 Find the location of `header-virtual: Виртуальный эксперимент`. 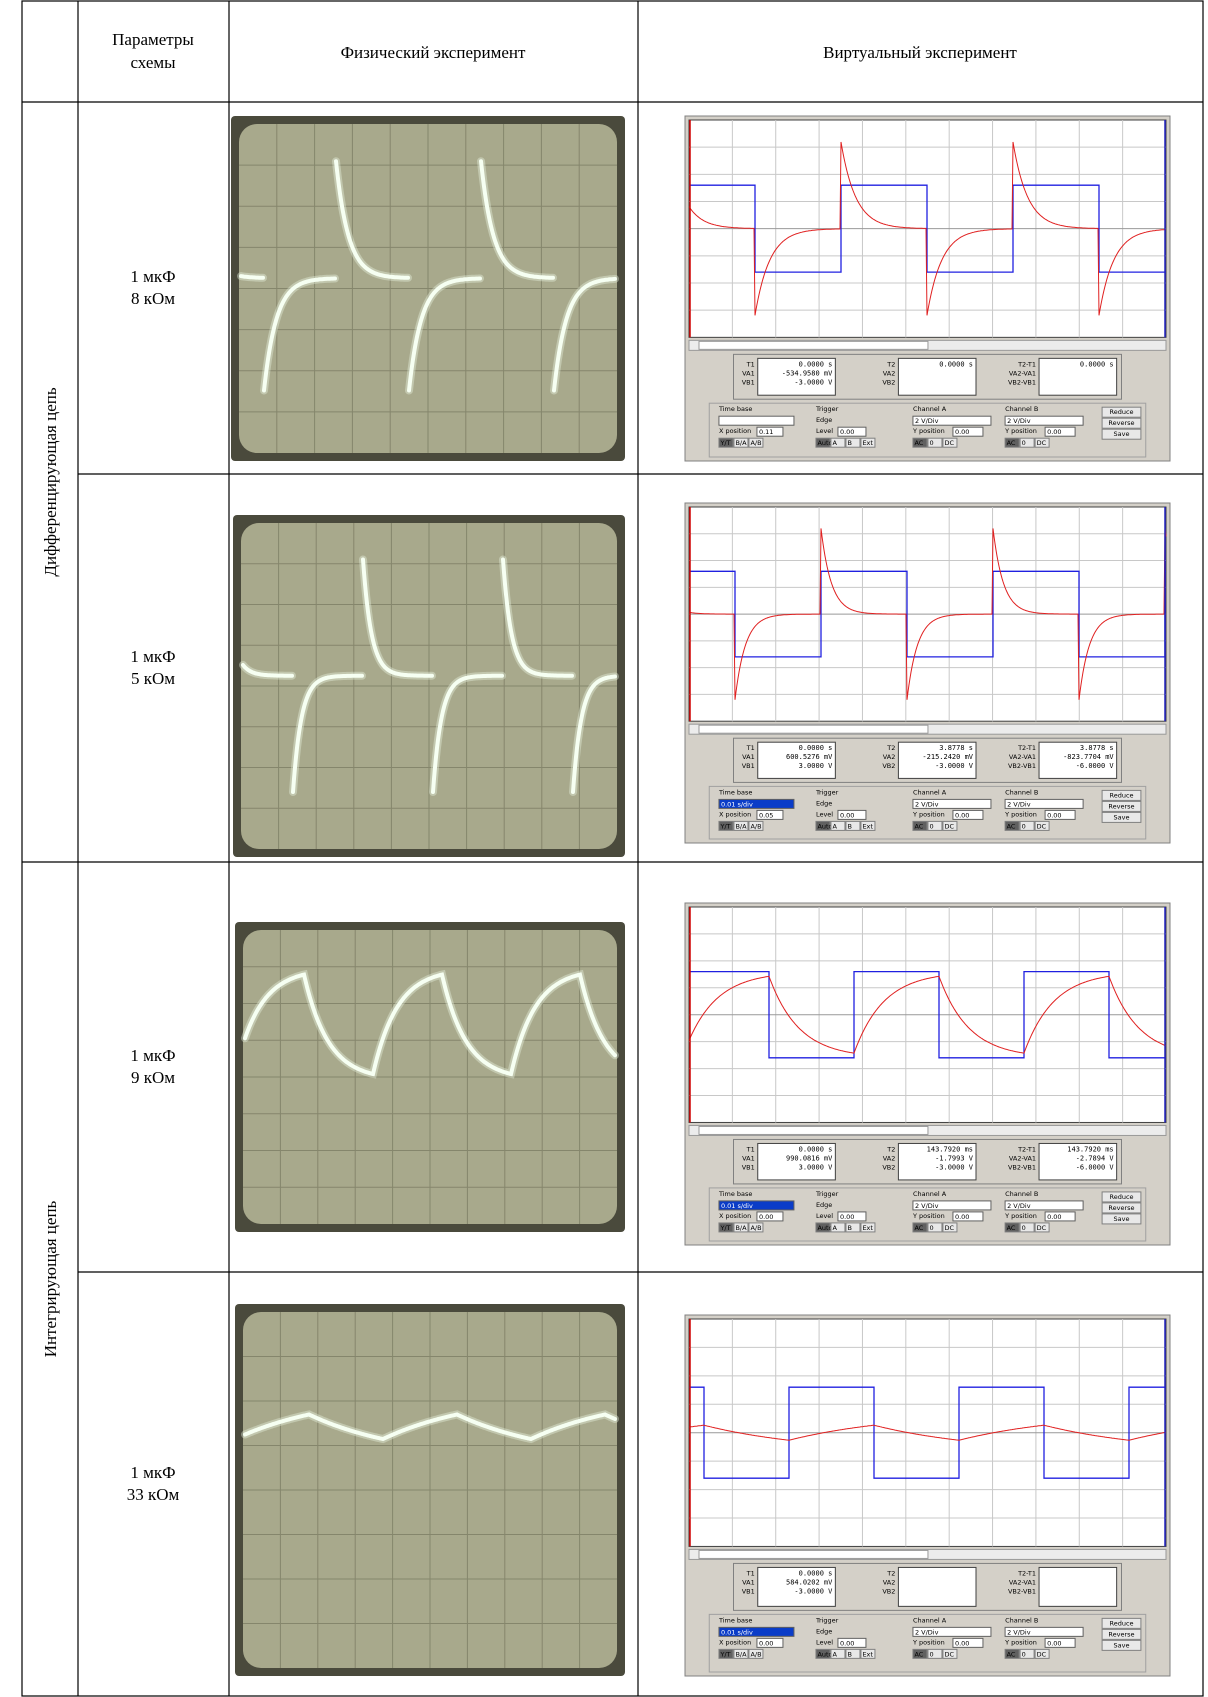

header-virtual: Виртуальный эксперимент is located at coordinates (920, 52).